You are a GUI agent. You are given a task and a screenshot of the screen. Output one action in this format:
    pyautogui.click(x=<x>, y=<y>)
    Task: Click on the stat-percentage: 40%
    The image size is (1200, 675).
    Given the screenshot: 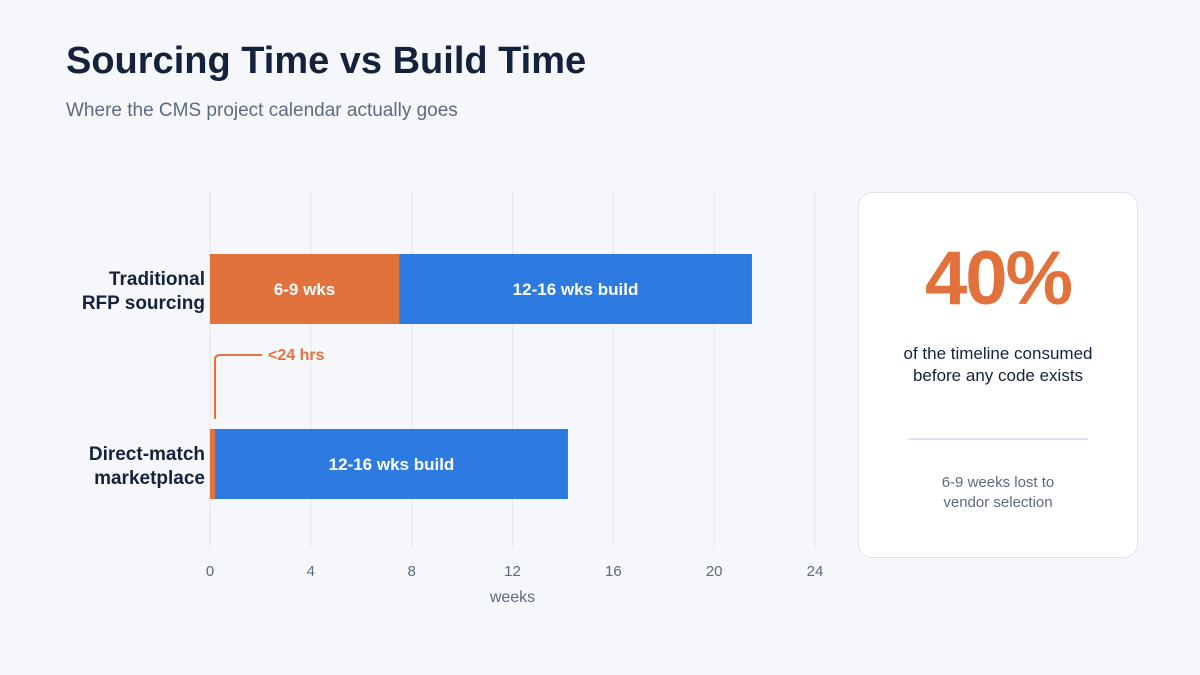 What is the action you would take?
    pyautogui.click(x=998, y=278)
    